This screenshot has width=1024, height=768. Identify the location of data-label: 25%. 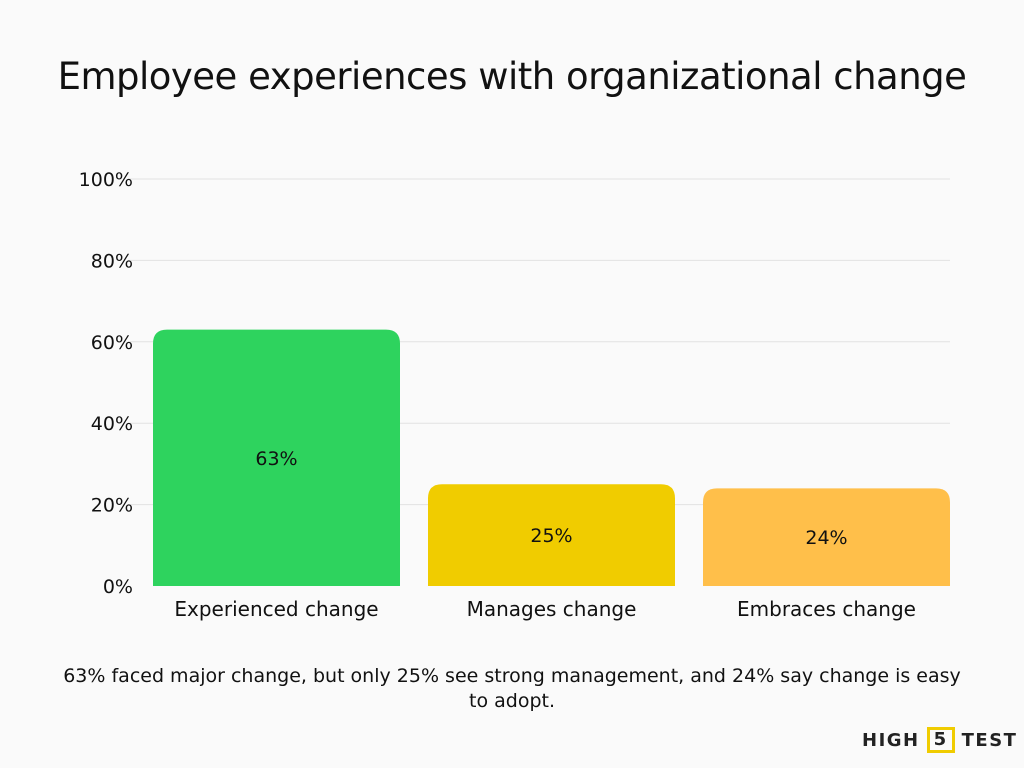
(551, 536).